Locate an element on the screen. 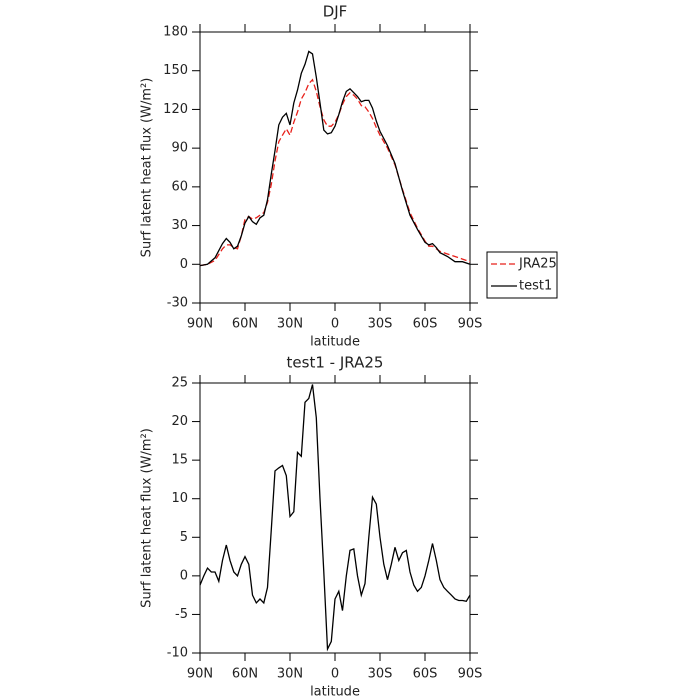 The width and height of the screenshot is (700, 700). y-tick-label: 25 is located at coordinates (179, 383).